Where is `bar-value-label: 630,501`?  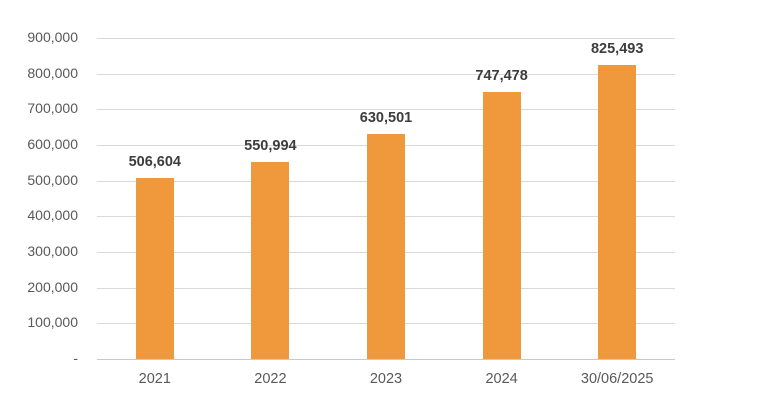
bar-value-label: 630,501 is located at coordinates (386, 118).